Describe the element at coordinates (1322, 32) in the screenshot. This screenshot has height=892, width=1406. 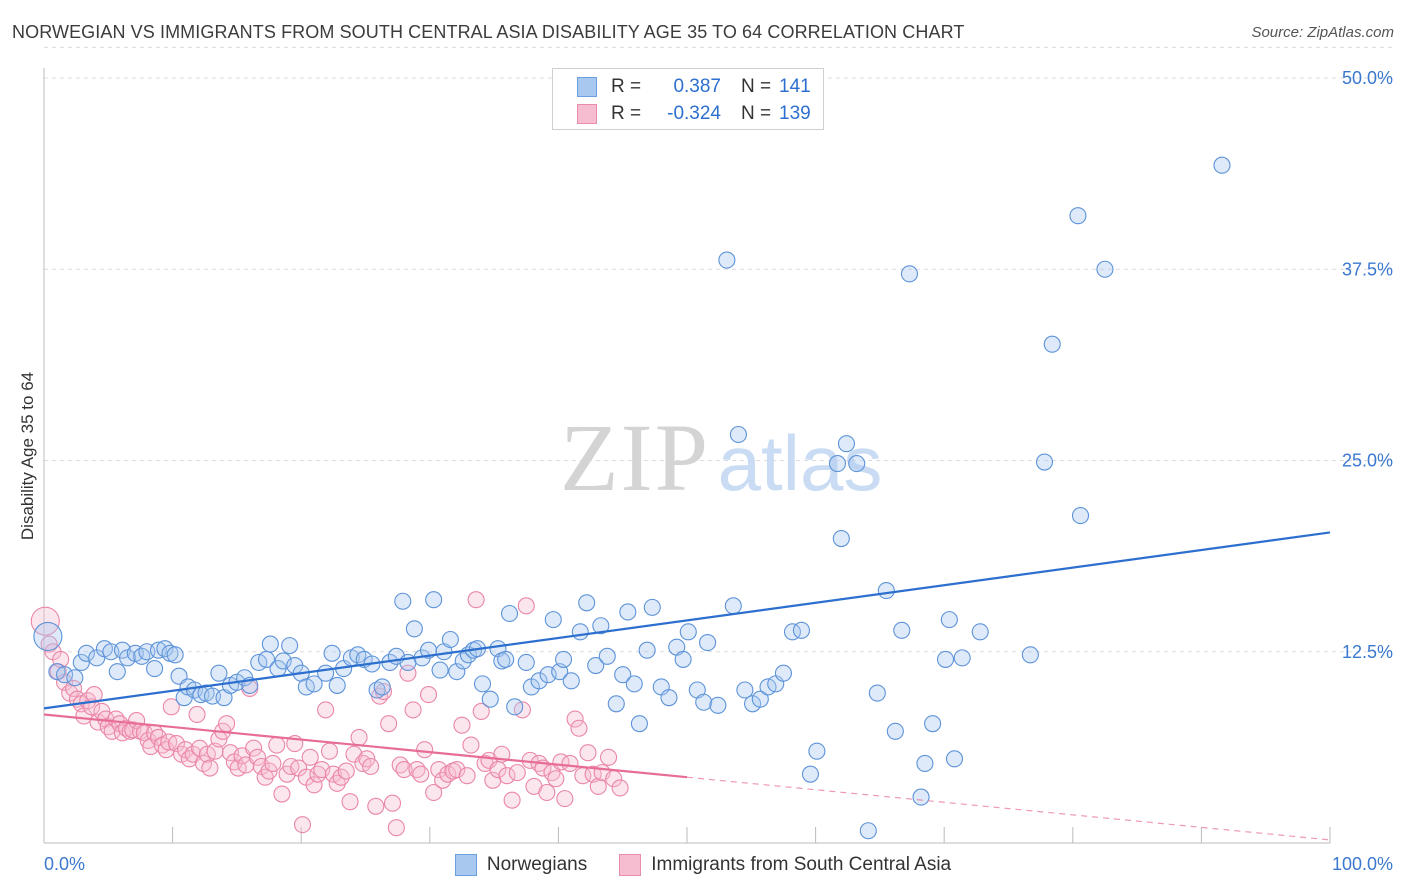
I see `chart-source: Source: ZipAtlas.com` at that location.